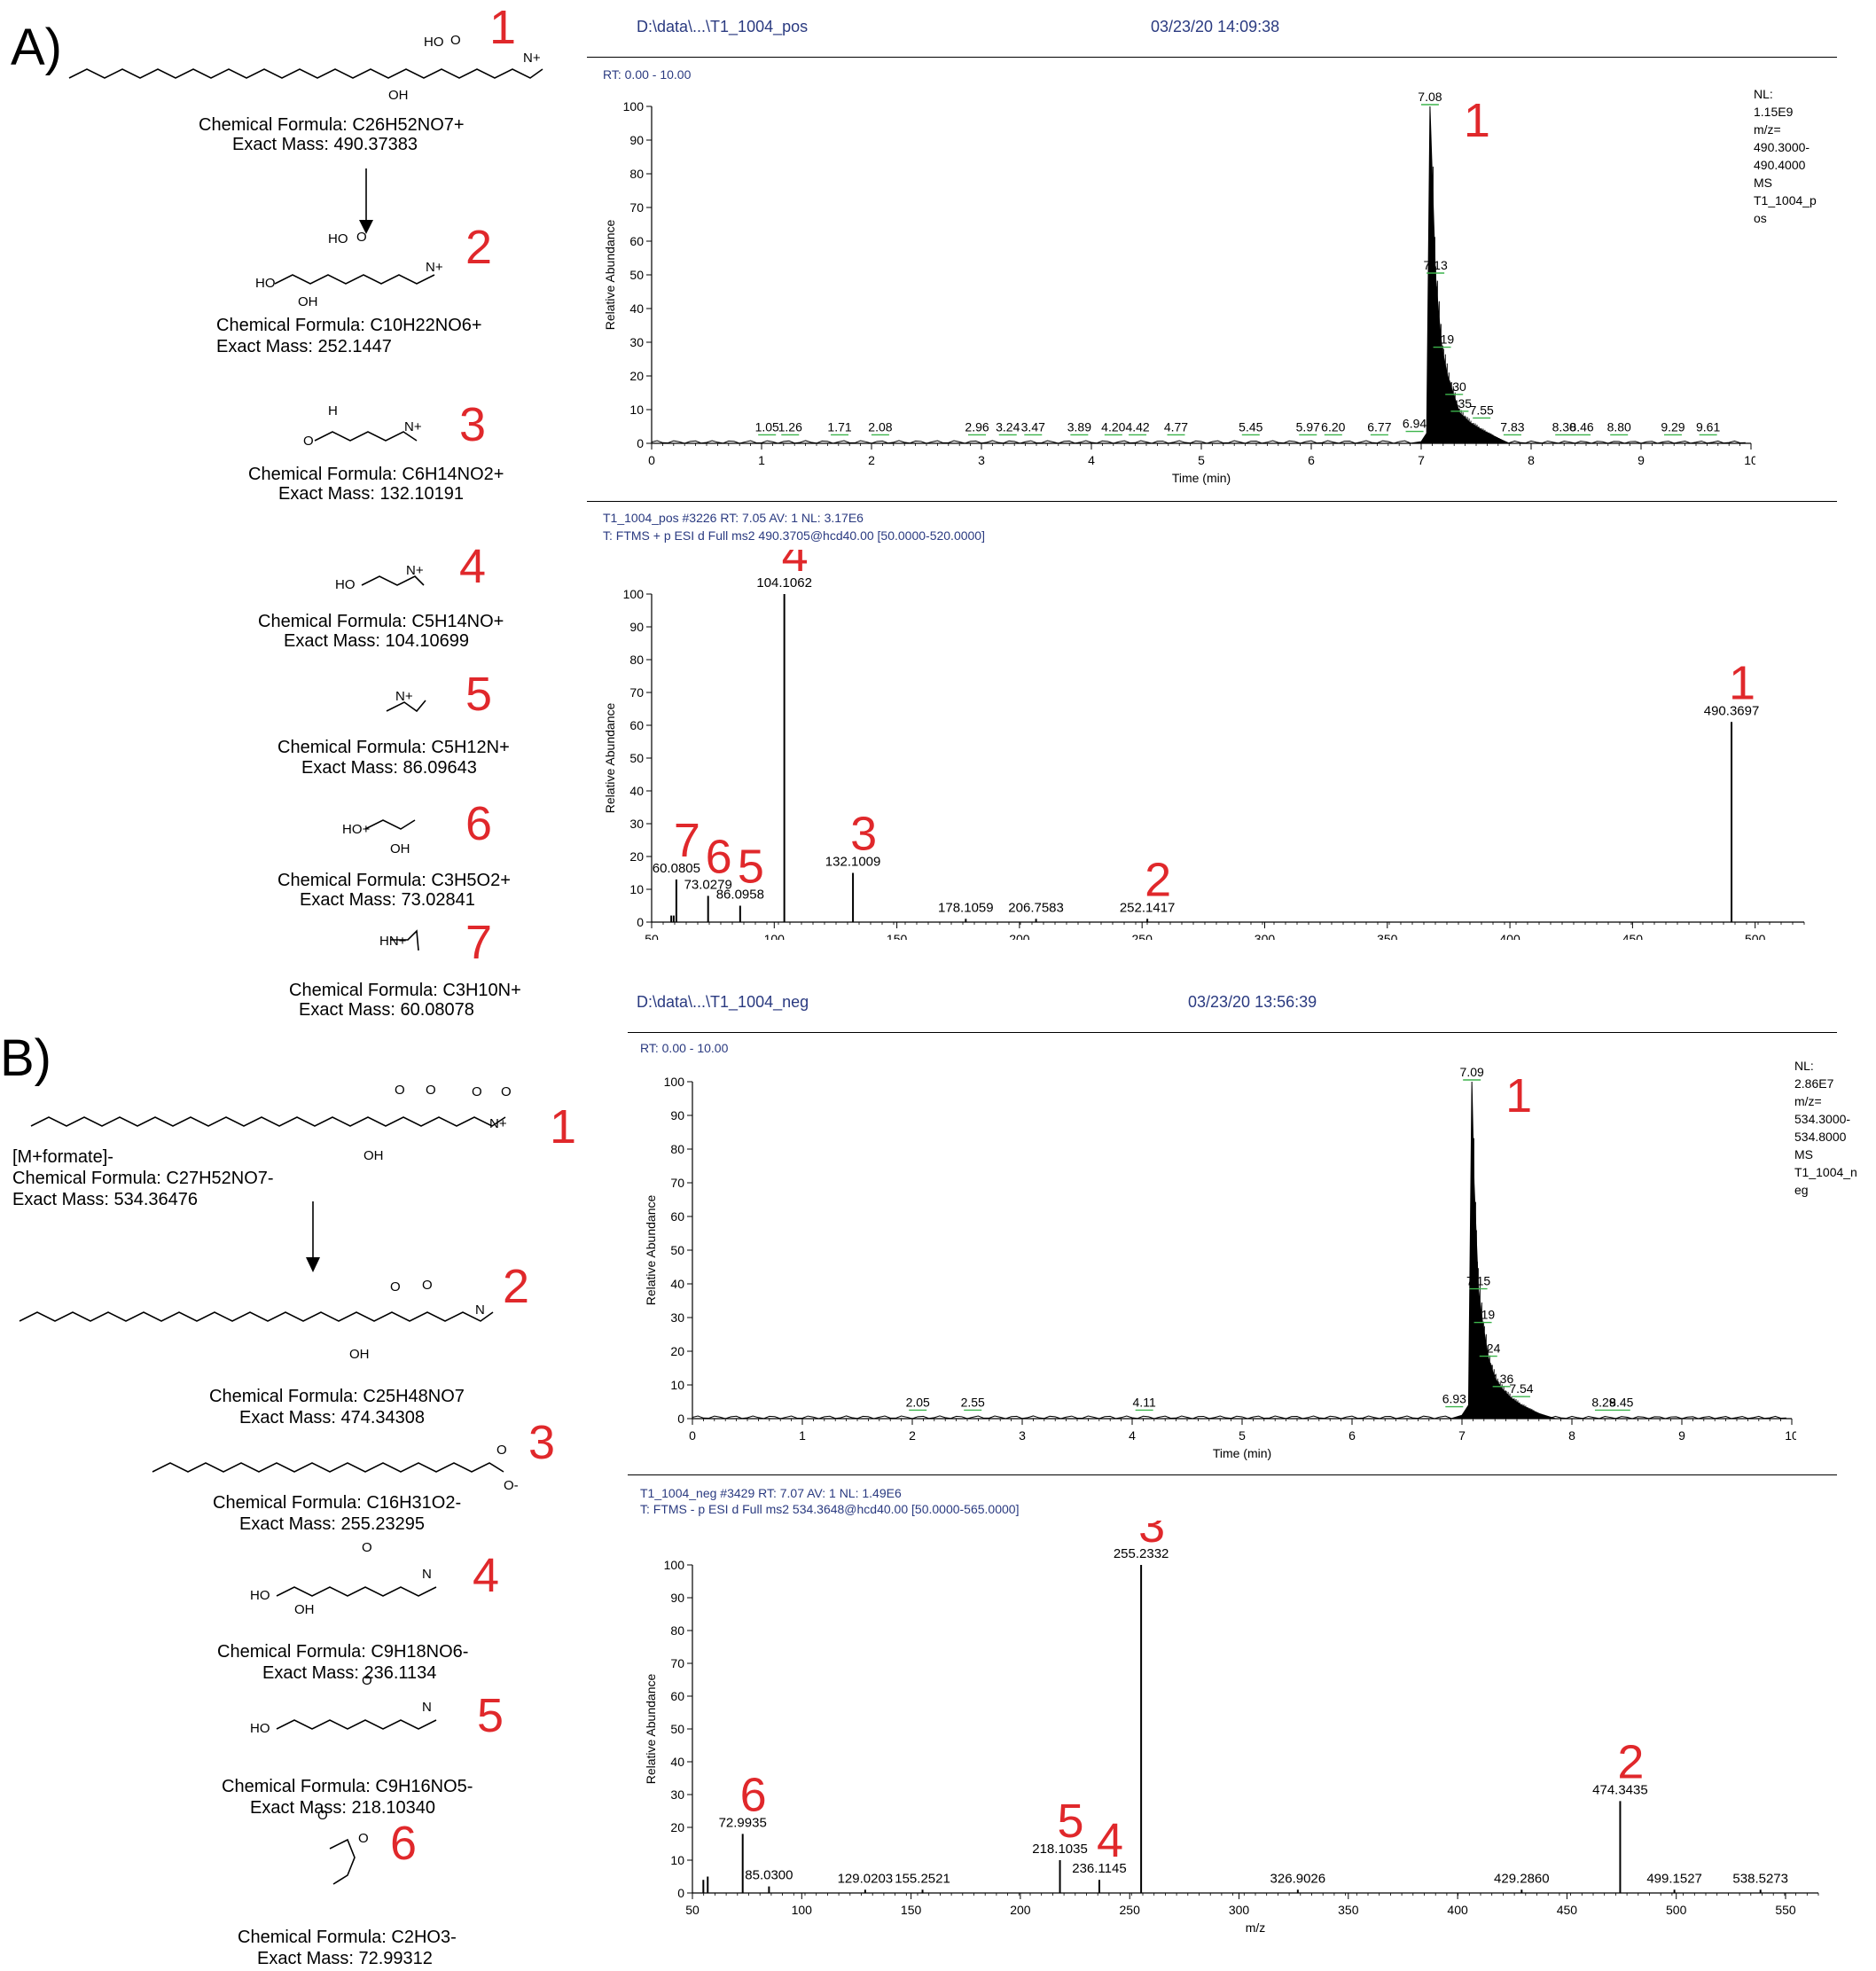 This screenshot has width=1876, height=1971. I want to click on x-tick-label: 250, so click(1130, 1910).